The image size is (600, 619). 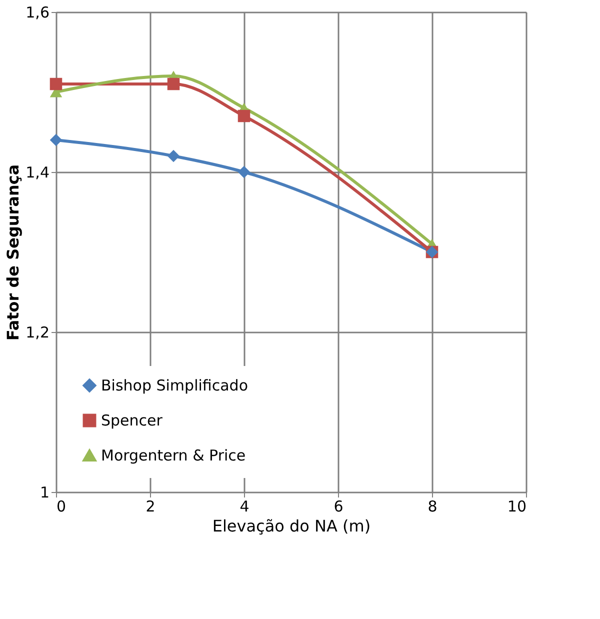 I want to click on y-axis-title: Fator de Segurança, so click(x=13, y=252).